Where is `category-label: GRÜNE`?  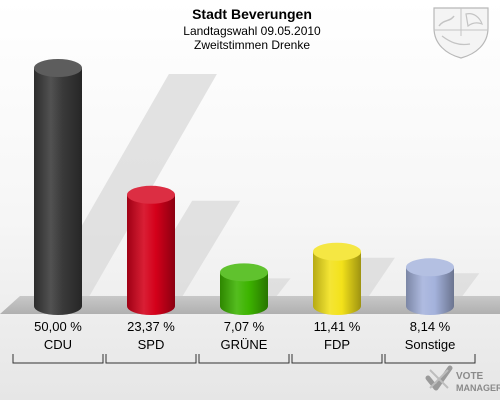
category-label: GRÜNE is located at coordinates (244, 344).